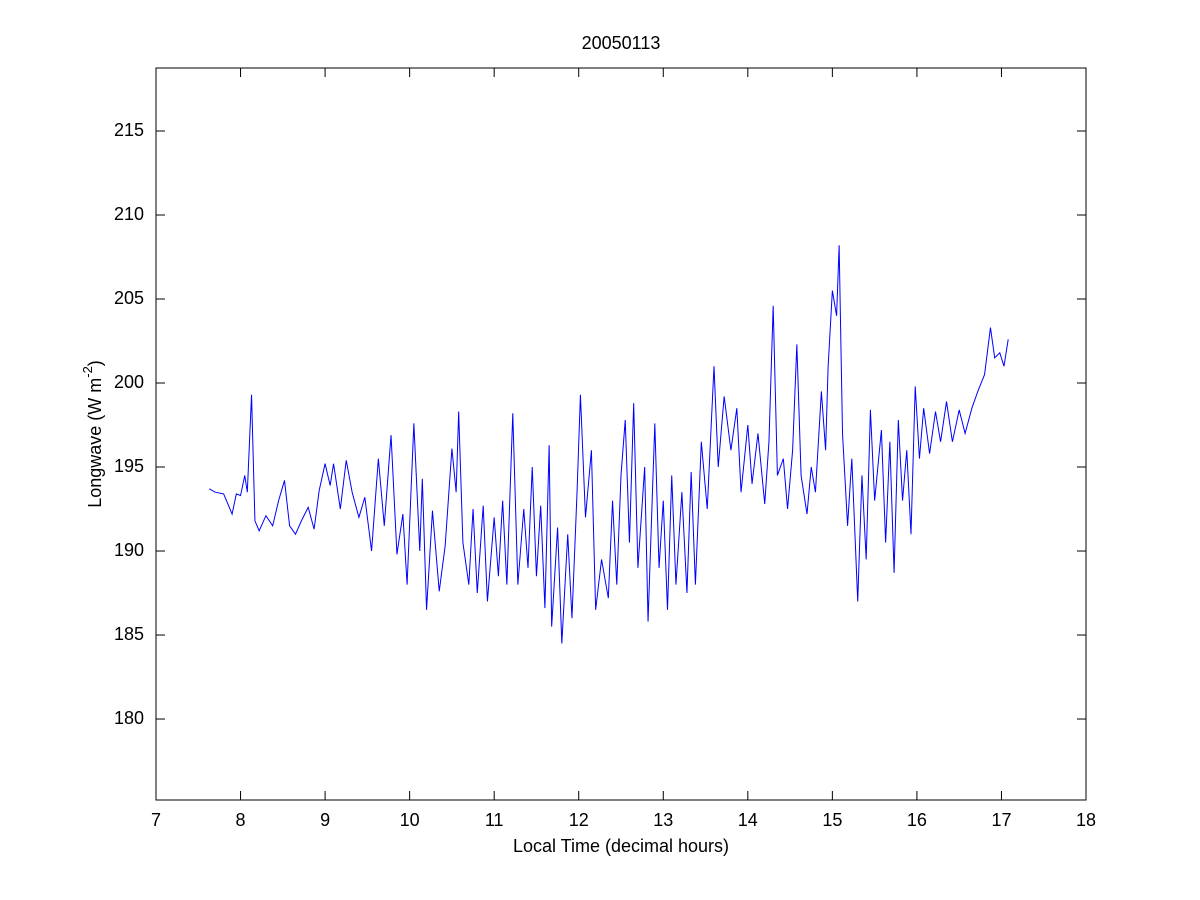  I want to click on y-tick-label: 205, so click(129, 298).